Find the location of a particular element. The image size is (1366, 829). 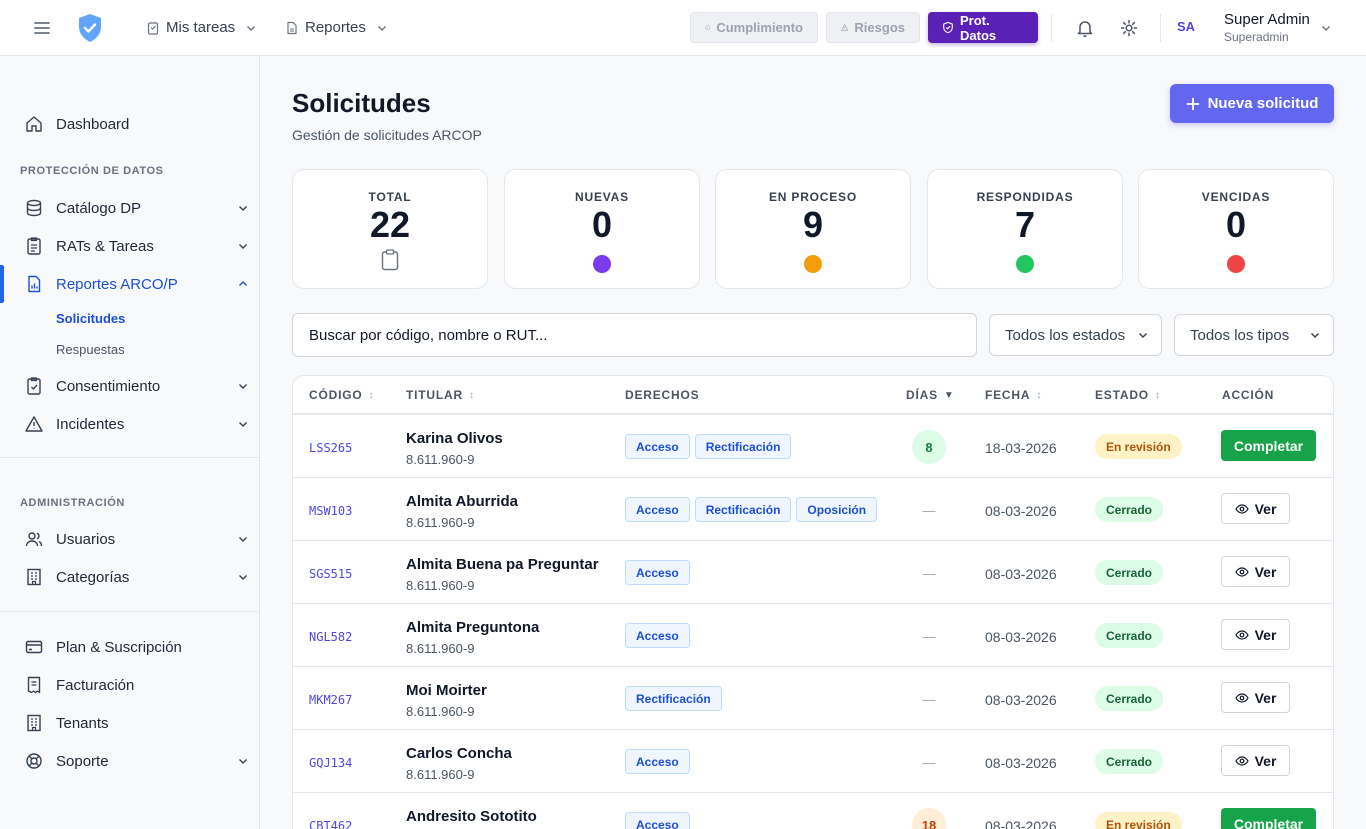

status-filter-select: Todos los estados is located at coordinates (1075, 335).